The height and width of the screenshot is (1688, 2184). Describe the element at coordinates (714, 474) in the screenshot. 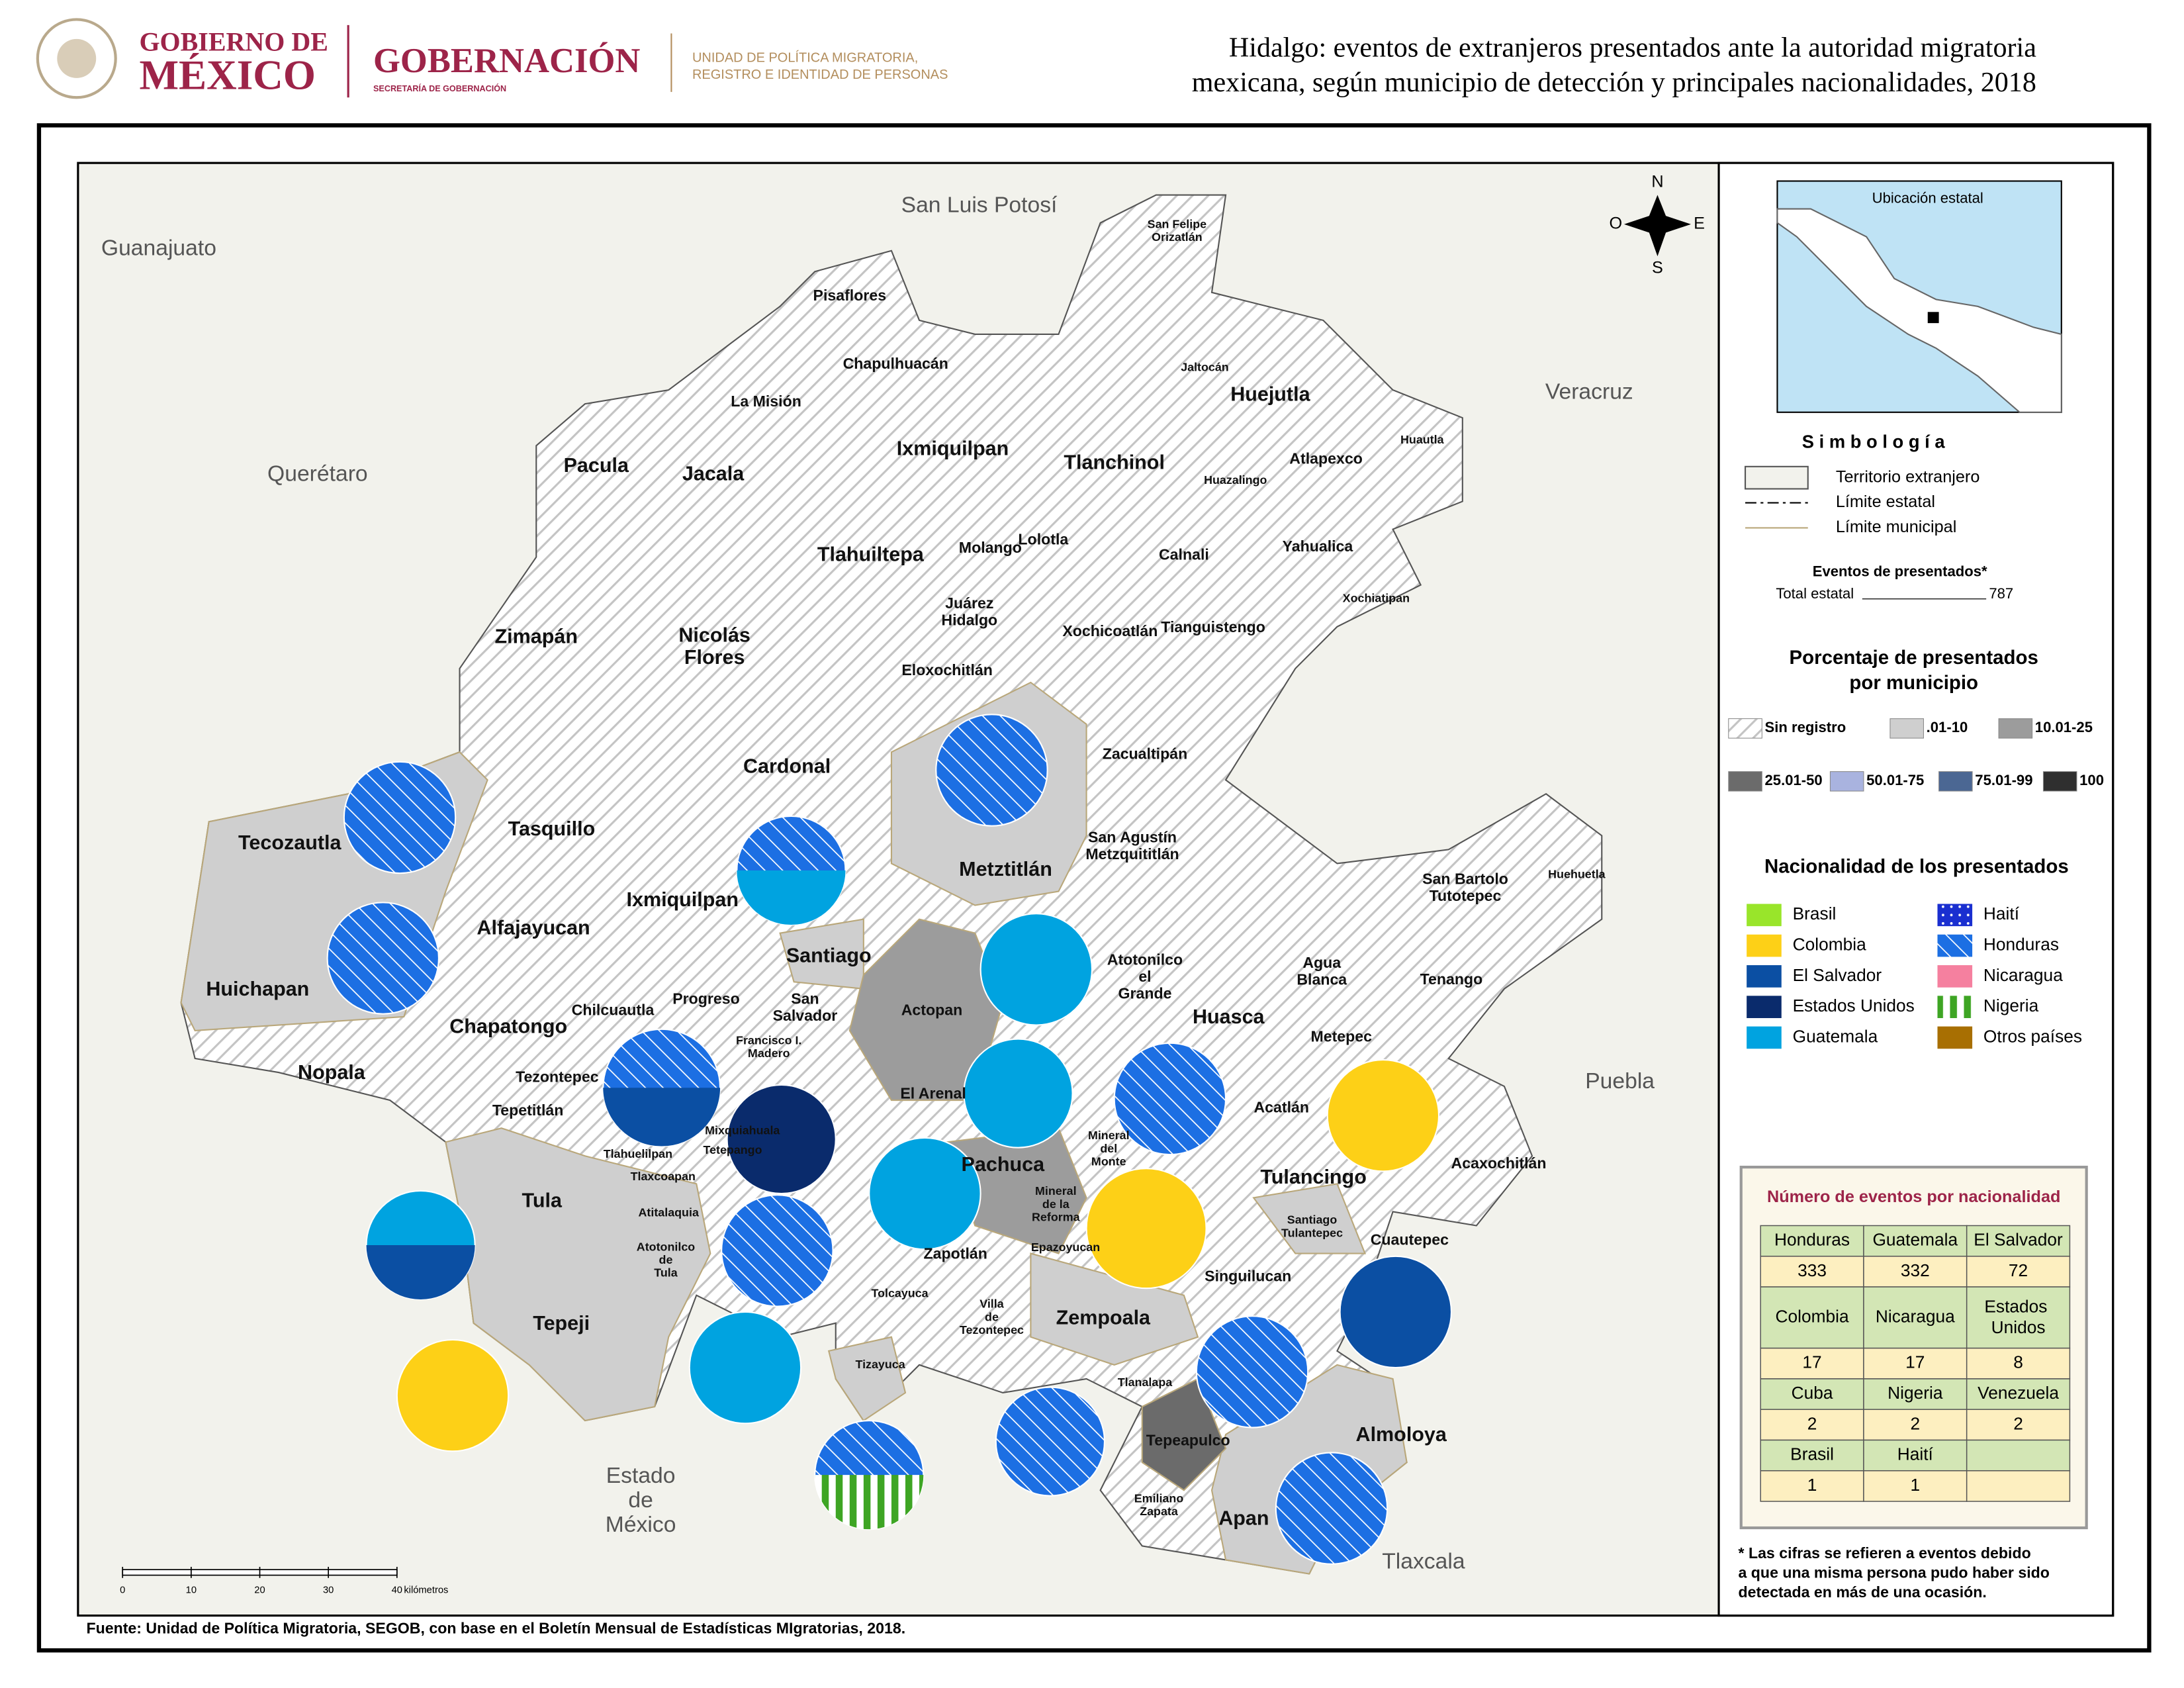

I see `municipality-label-line: Jacala` at that location.